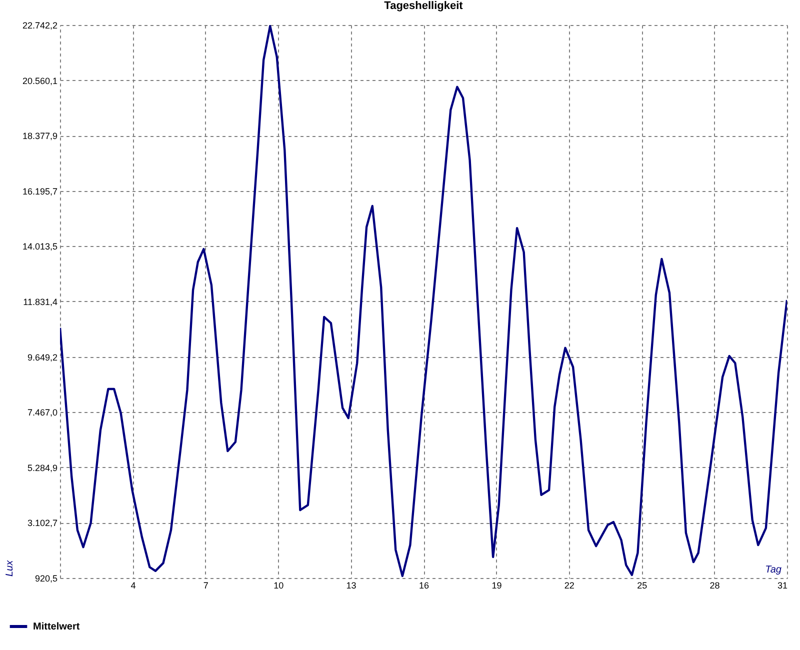 This screenshot has width=800, height=650. I want to click on y-tick-label: 11.831,4, so click(40, 302).